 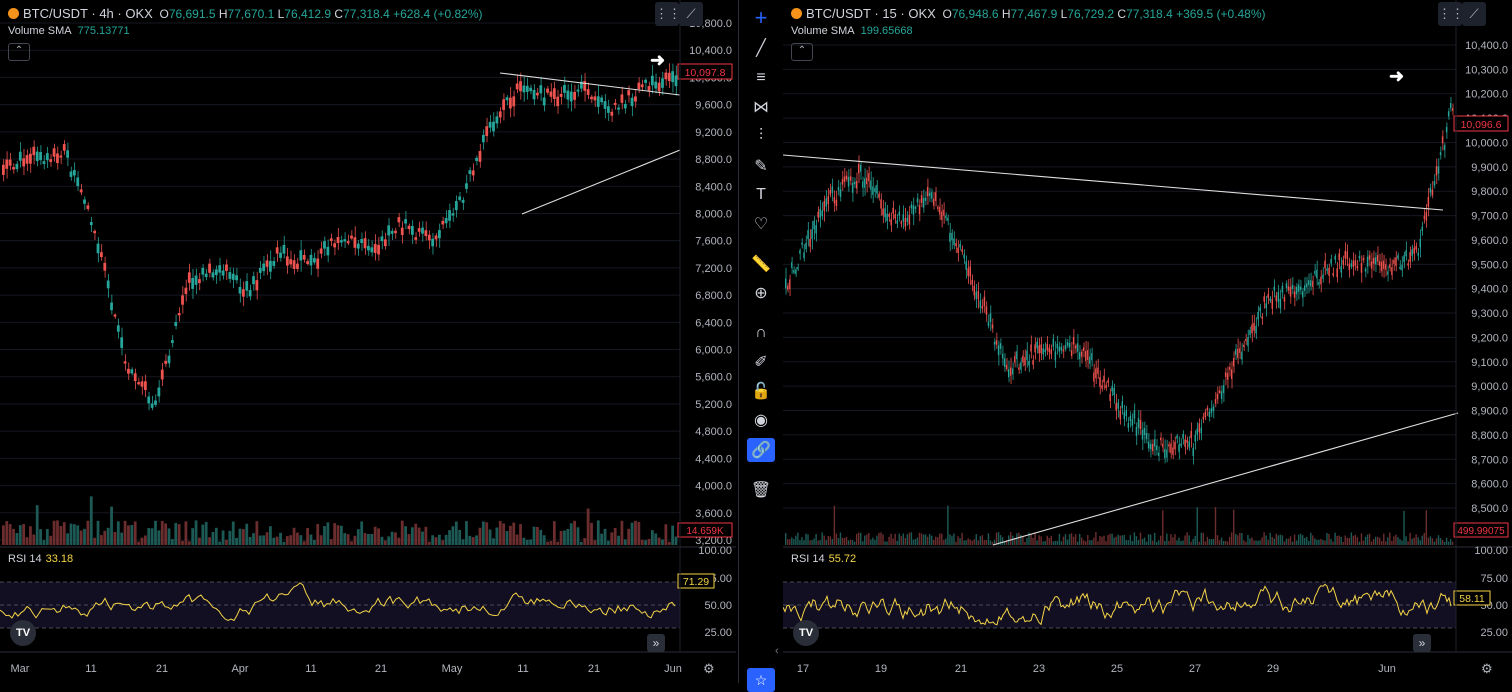 What do you see at coordinates (1486, 143) in the screenshot?
I see `price-axis-label: 10,000.0` at bounding box center [1486, 143].